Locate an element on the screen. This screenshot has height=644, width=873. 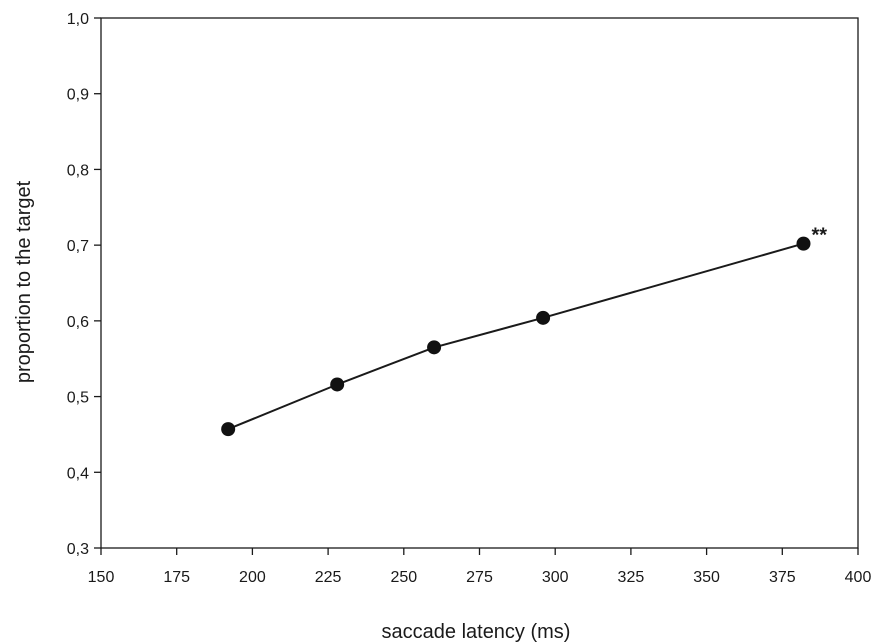
x-tick-label: 175 is located at coordinates (176, 577).